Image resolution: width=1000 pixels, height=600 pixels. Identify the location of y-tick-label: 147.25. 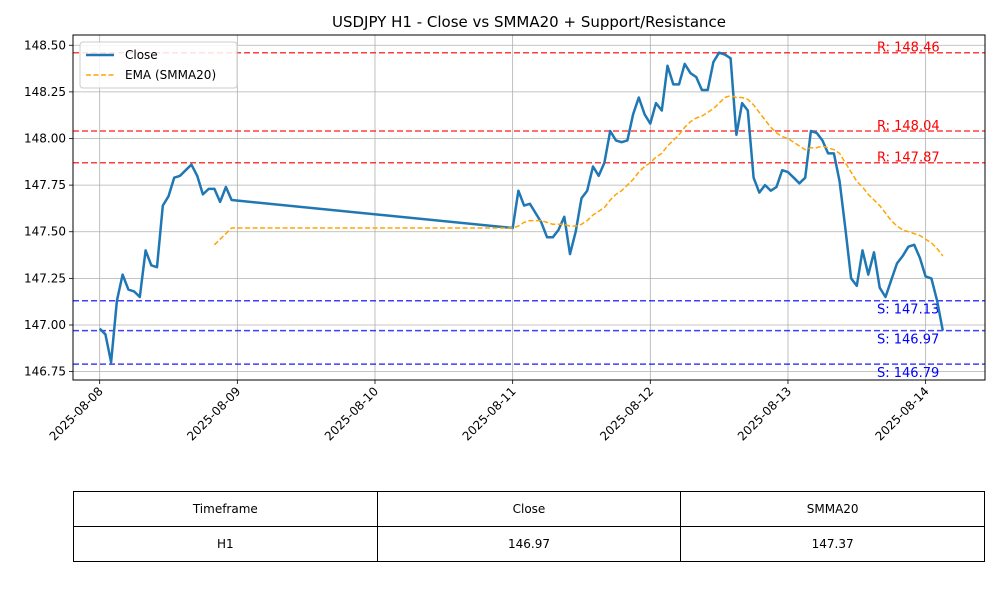
(45, 278).